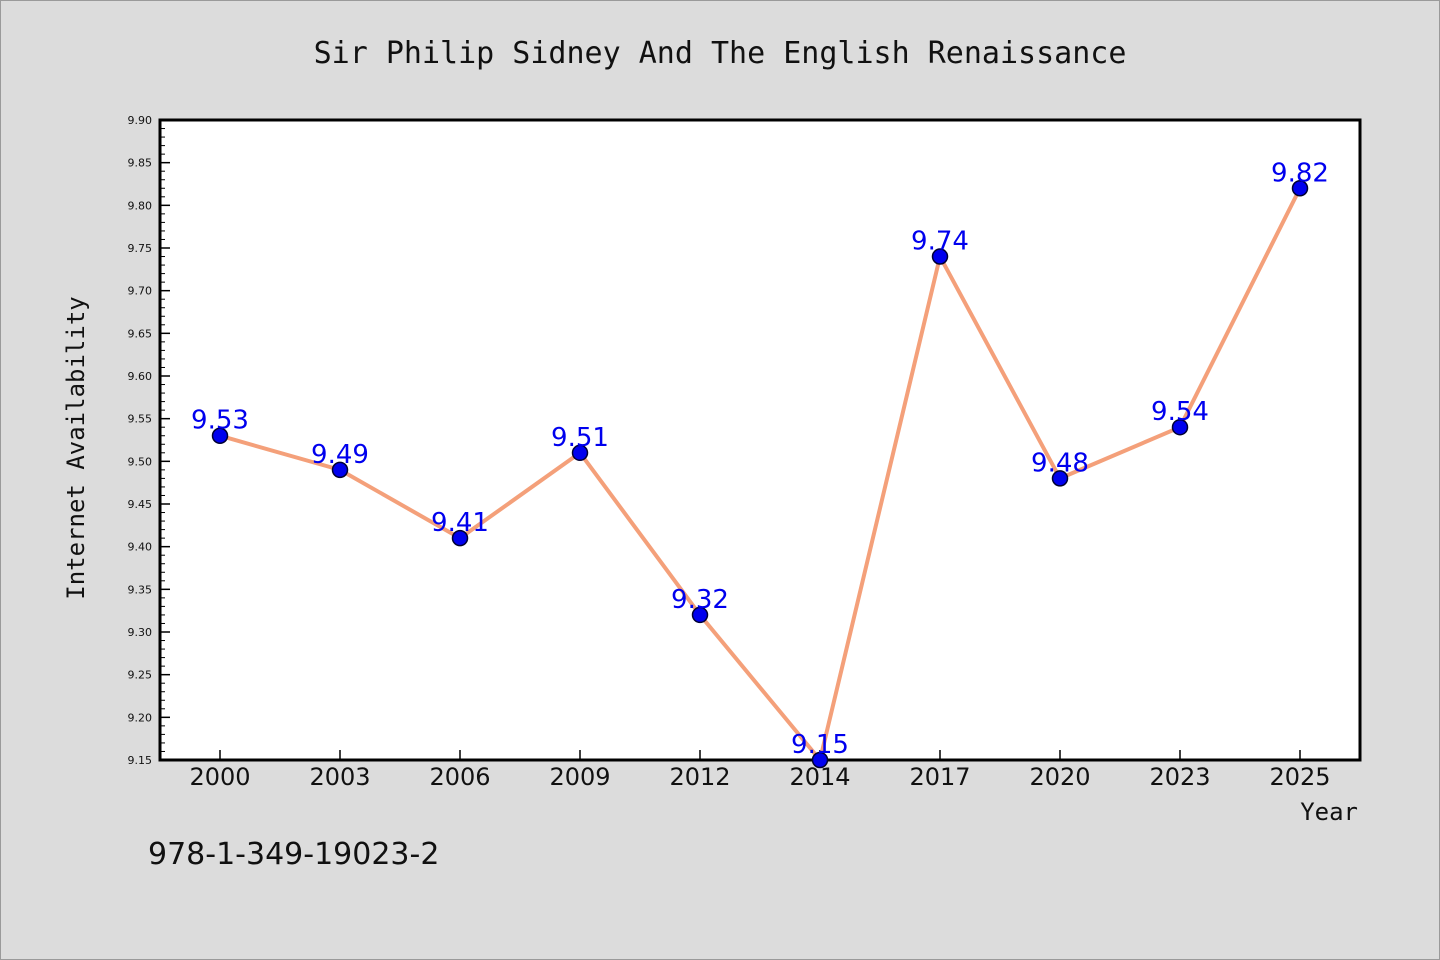 This screenshot has width=1440, height=960. I want to click on y-tick-label: 9.20, so click(140, 717).